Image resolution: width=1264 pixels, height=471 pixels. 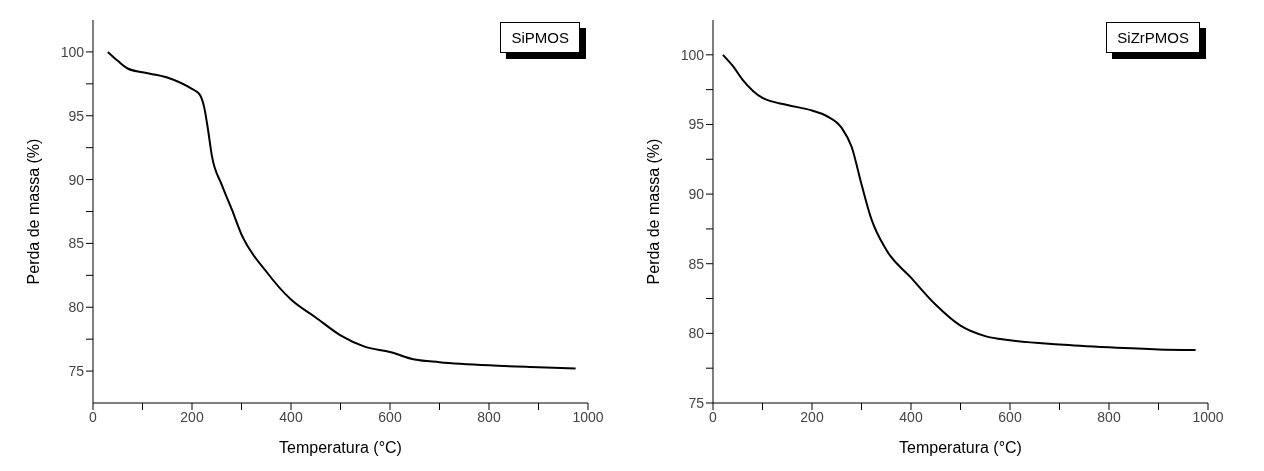 I want to click on annotation: SiZrPMOS, so click(x=1153, y=37).